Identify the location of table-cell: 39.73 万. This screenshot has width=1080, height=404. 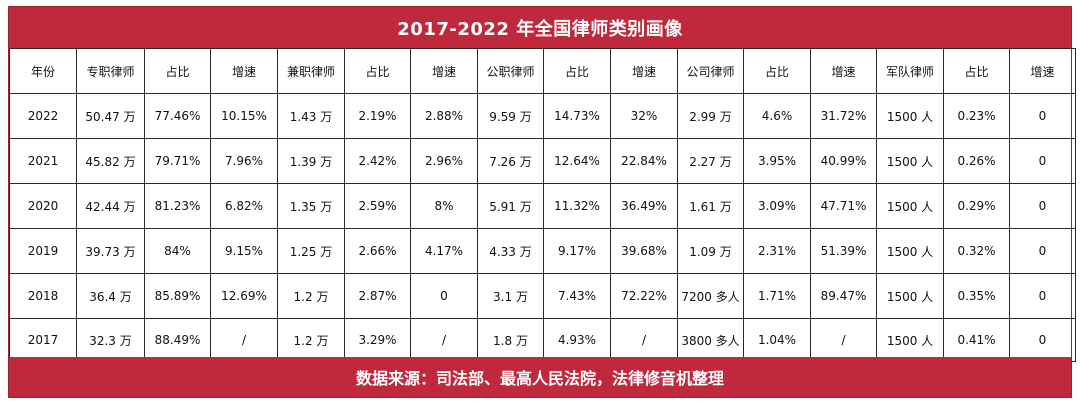
(110, 251).